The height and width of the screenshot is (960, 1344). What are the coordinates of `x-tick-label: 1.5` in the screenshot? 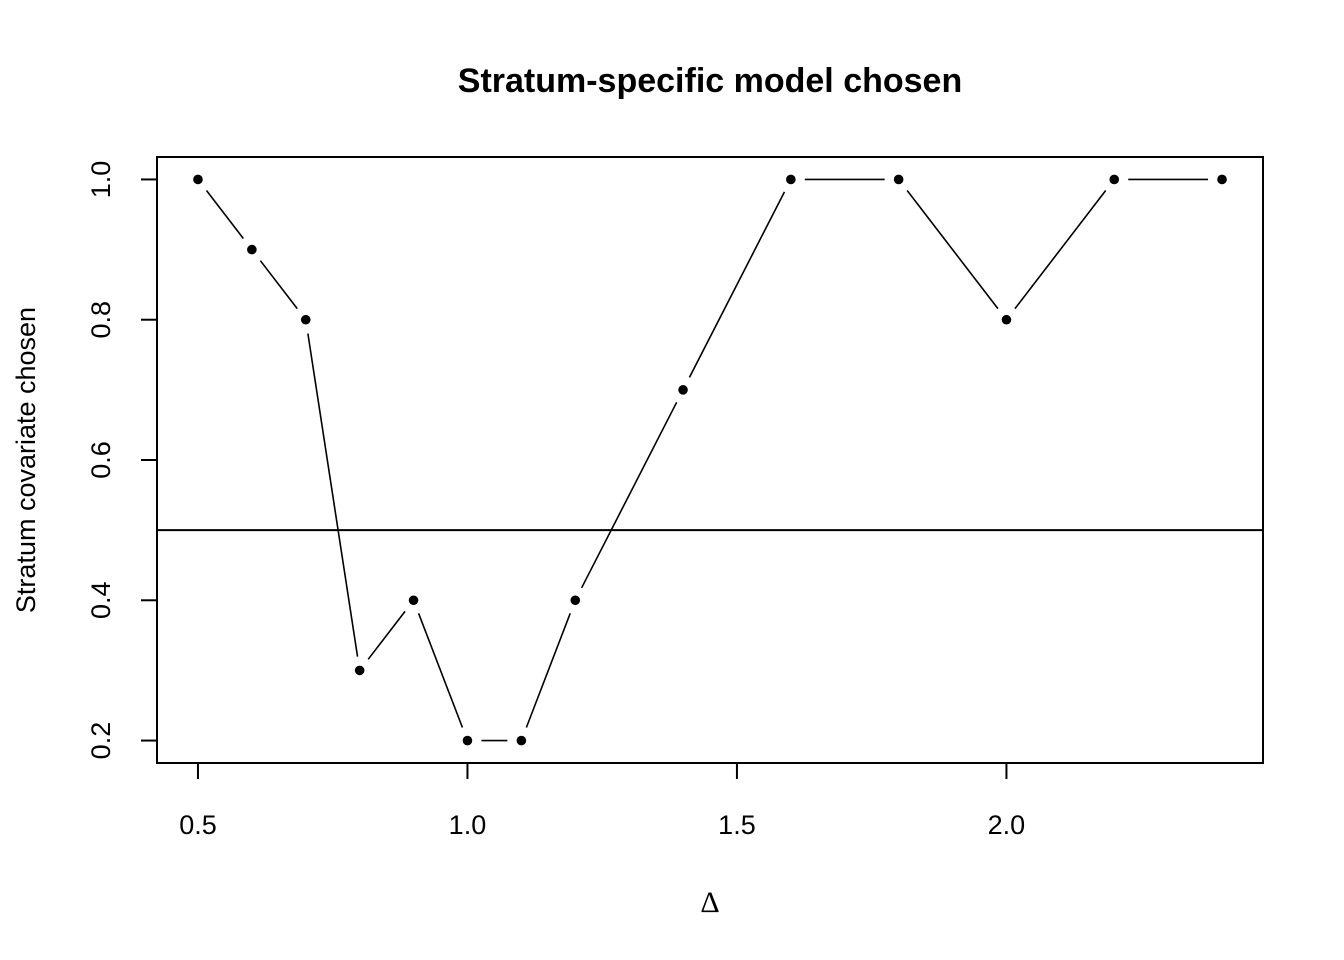 It's located at (737, 825).